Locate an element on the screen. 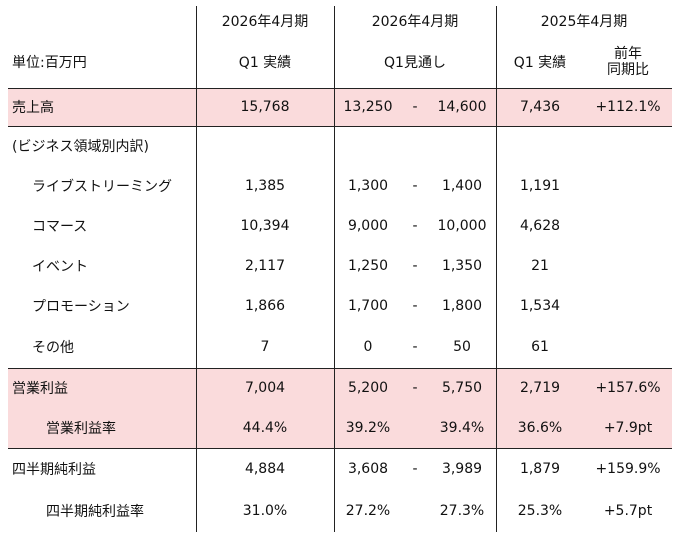  table-row: 営業利益率 44.4% 39.2% 39.4% 36.6% +7.9pt is located at coordinates (340, 428).